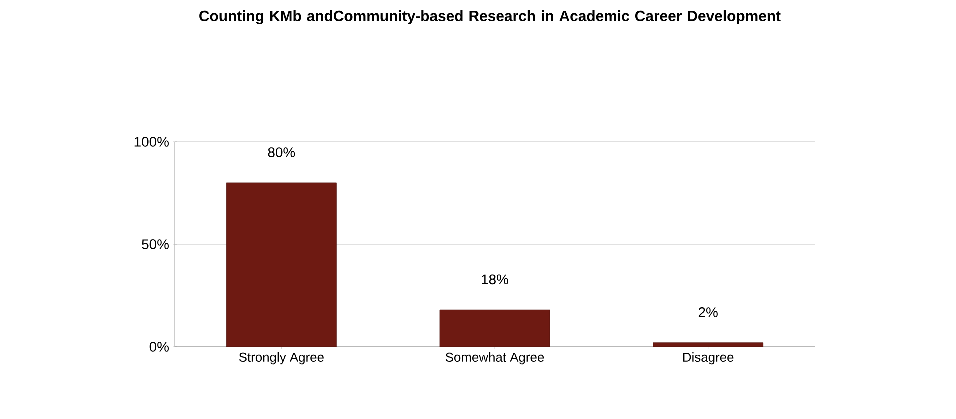 This screenshot has height=419, width=956. Describe the element at coordinates (151, 142) in the screenshot. I see `y-tick-label: 100%` at that location.